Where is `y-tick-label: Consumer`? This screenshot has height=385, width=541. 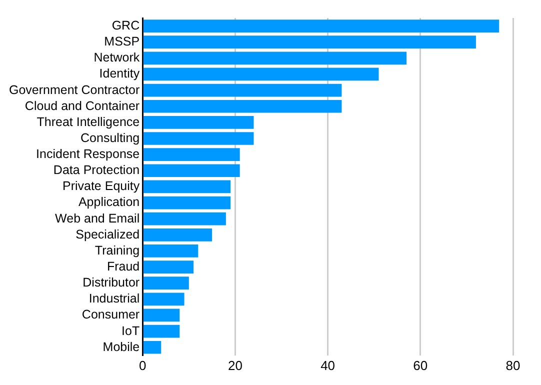
y-tick-label: Consumer is located at coordinates (111, 315).